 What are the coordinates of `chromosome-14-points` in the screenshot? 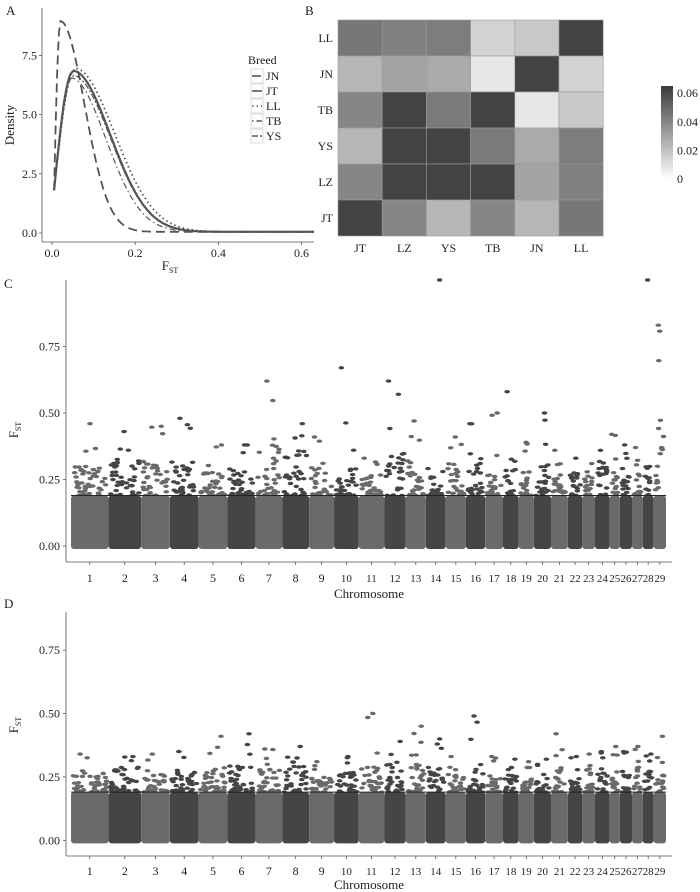 It's located at (436, 790).